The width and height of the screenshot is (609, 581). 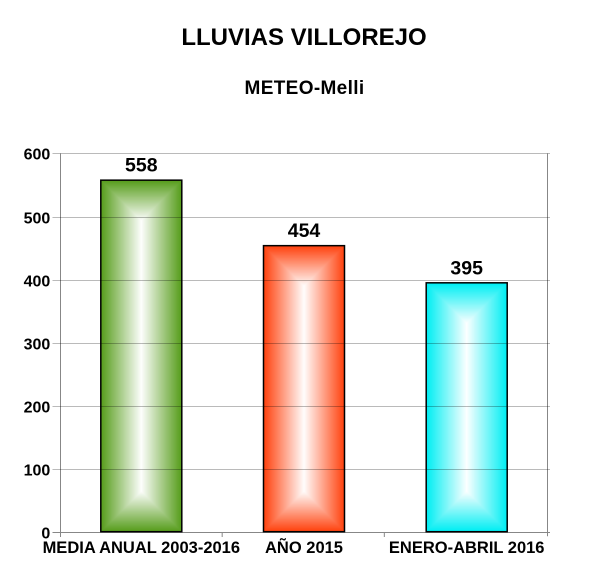 I want to click on svg-text: 0, so click(x=45, y=533).